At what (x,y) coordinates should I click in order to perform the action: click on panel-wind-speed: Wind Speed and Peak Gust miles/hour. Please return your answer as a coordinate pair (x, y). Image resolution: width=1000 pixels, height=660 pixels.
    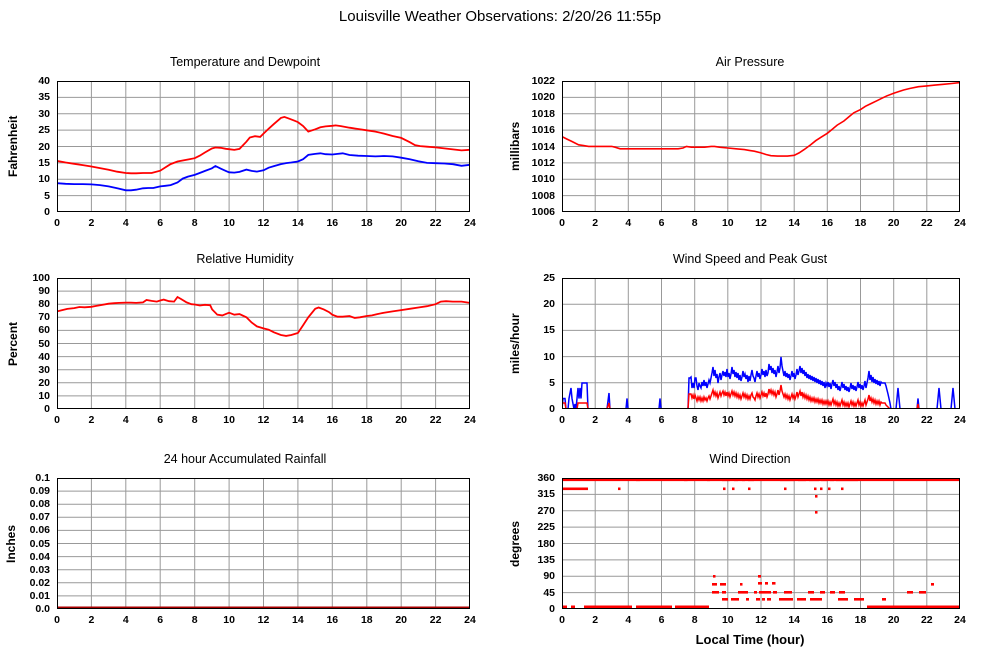
    Looking at the image, I should click on (750, 347).